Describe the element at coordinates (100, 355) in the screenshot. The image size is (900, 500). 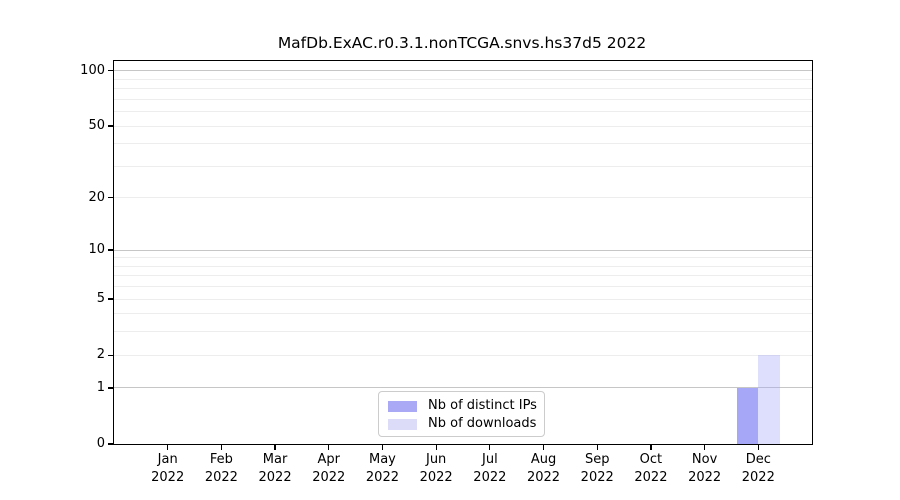
I see `y-tick-label: 2` at that location.